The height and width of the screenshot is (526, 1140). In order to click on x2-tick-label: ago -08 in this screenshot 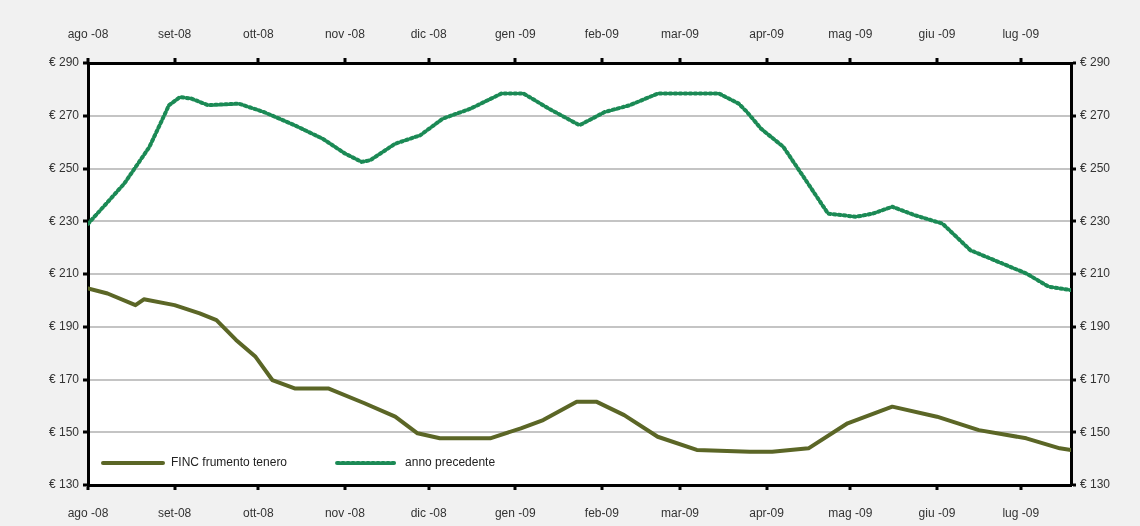, I will do `click(88, 34)`.